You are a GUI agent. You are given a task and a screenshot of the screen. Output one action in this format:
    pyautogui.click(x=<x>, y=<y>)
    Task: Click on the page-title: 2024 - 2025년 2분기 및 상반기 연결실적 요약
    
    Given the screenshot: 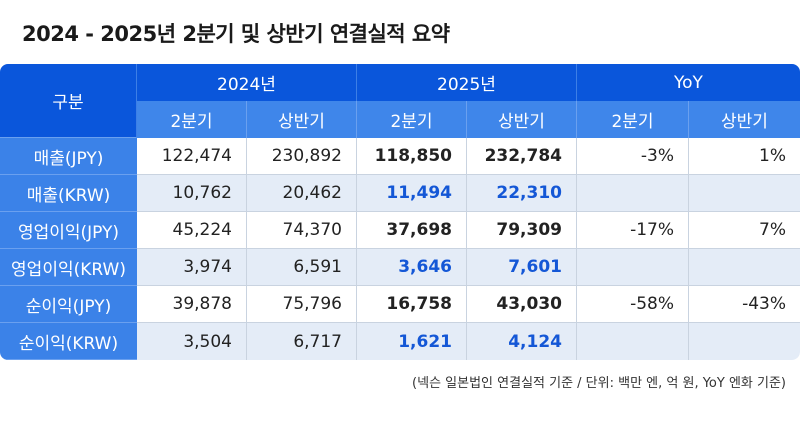 What is the action you would take?
    pyautogui.click(x=236, y=34)
    